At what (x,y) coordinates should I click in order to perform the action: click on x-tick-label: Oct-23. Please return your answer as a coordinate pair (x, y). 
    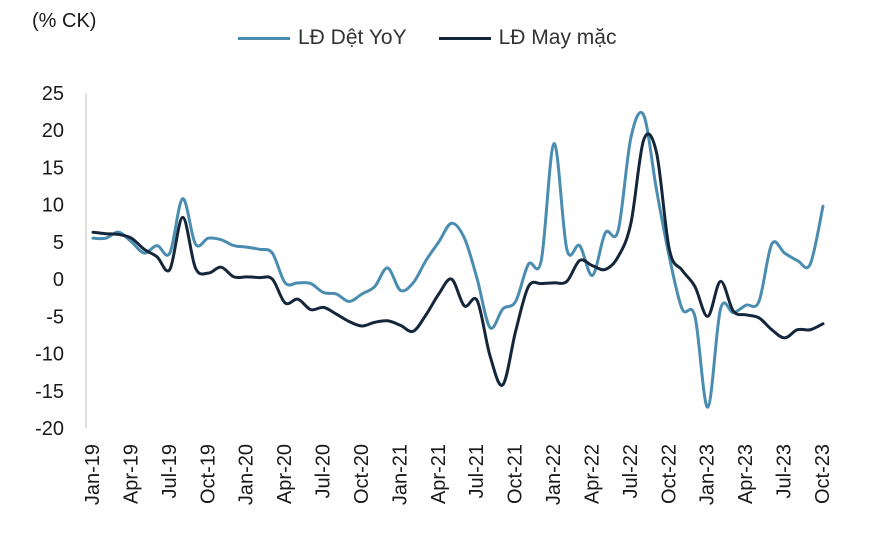
    Looking at the image, I should click on (823, 474).